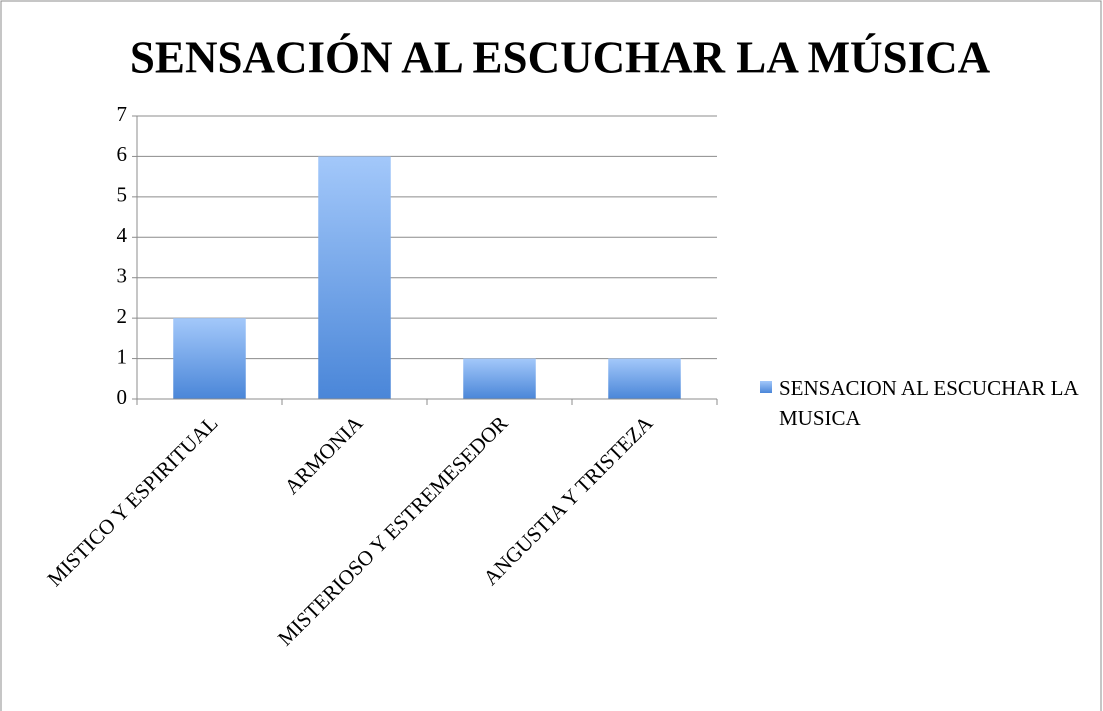  I want to click on y-tick-label: 0, so click(122, 397).